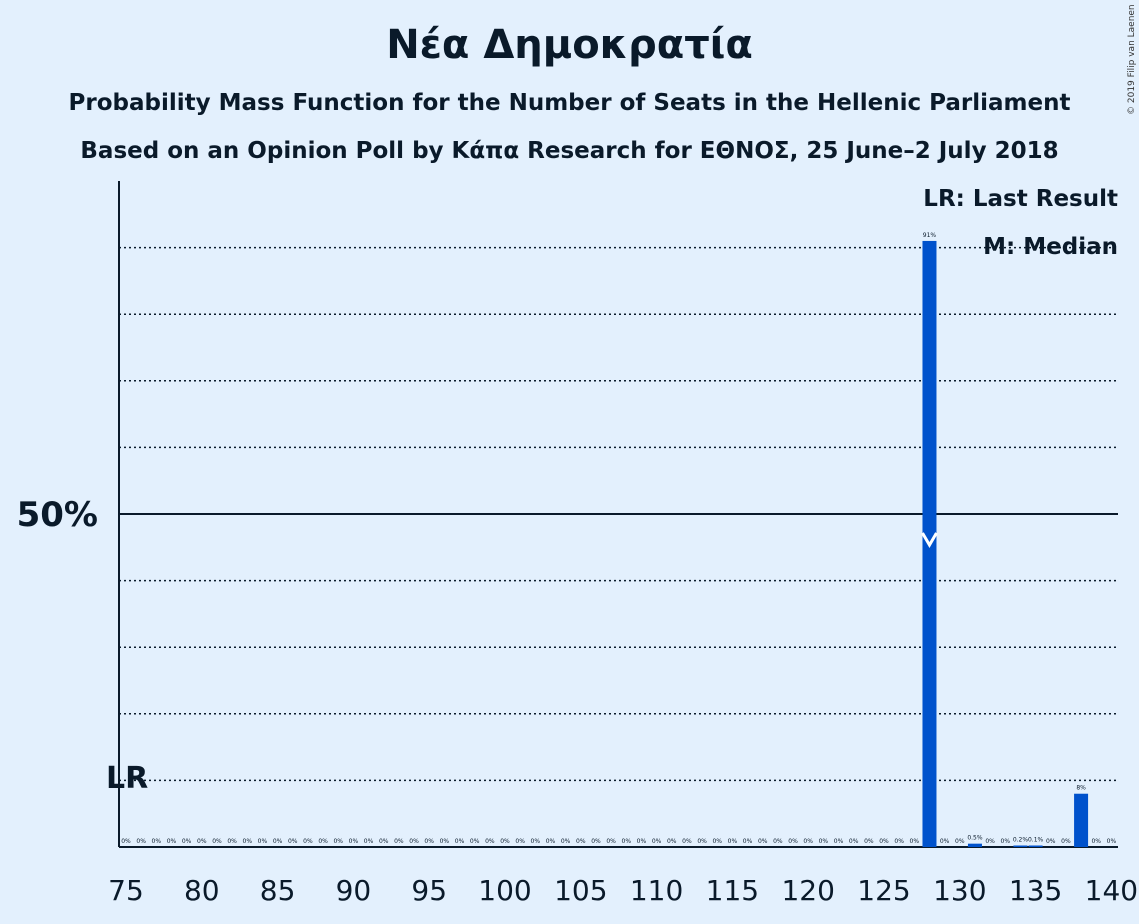  Describe the element at coordinates (202, 890) in the screenshot. I see `x-tick-label: 80` at that location.